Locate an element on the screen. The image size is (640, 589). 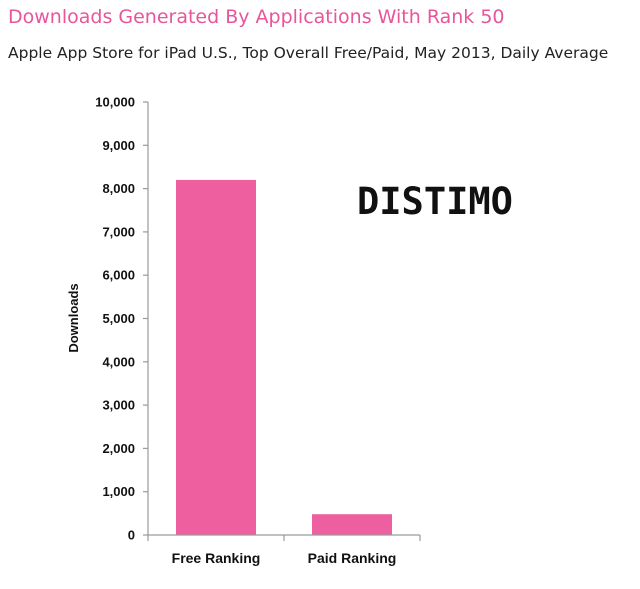
y-tick-label: 2,000 is located at coordinates (118, 448).